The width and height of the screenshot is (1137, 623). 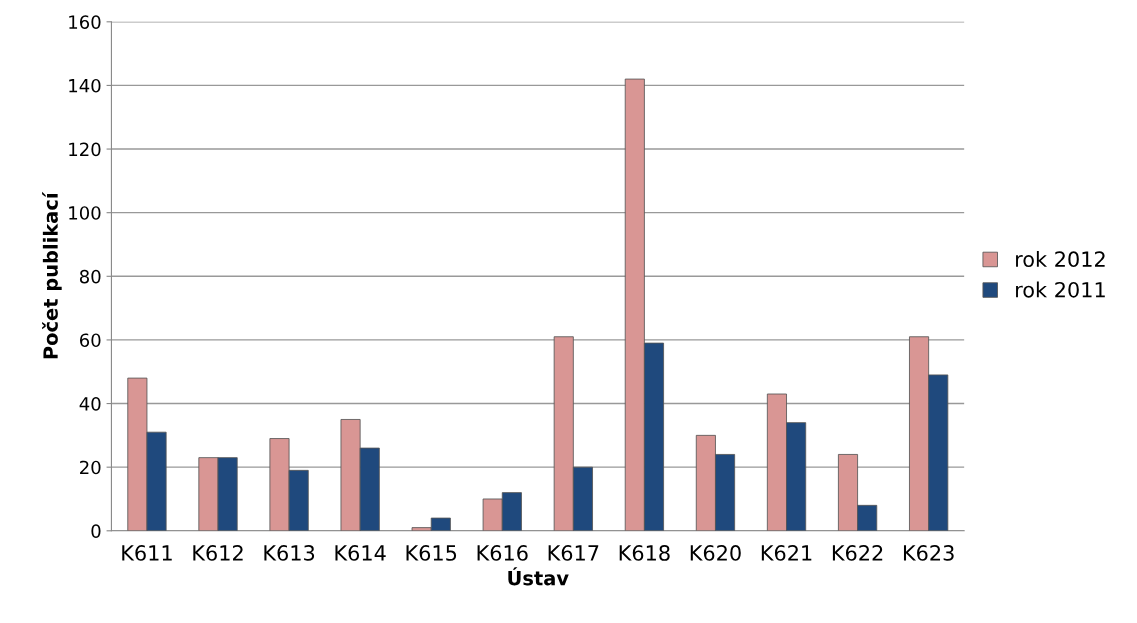 What do you see at coordinates (786, 553) in the screenshot?
I see `x-tick-label: K621` at bounding box center [786, 553].